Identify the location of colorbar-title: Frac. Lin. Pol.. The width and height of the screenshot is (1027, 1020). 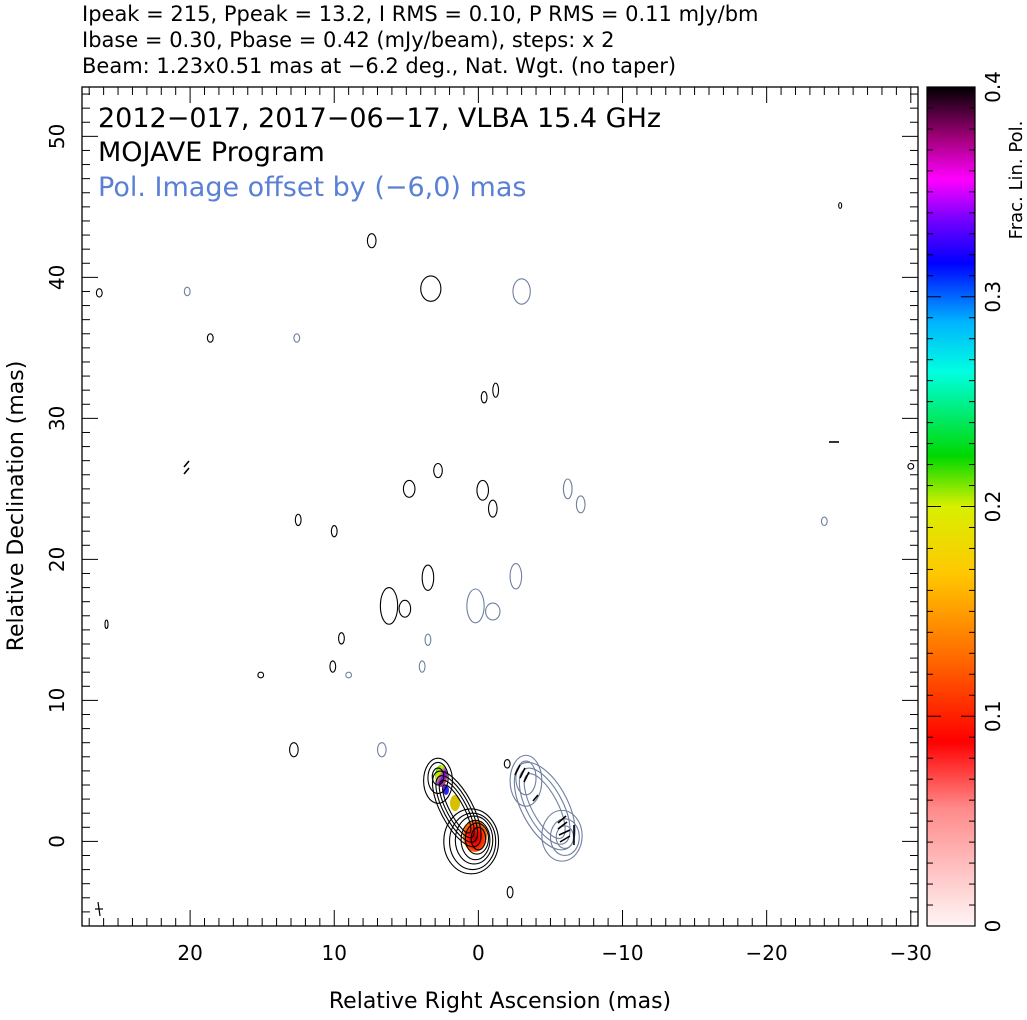
(1016, 180).